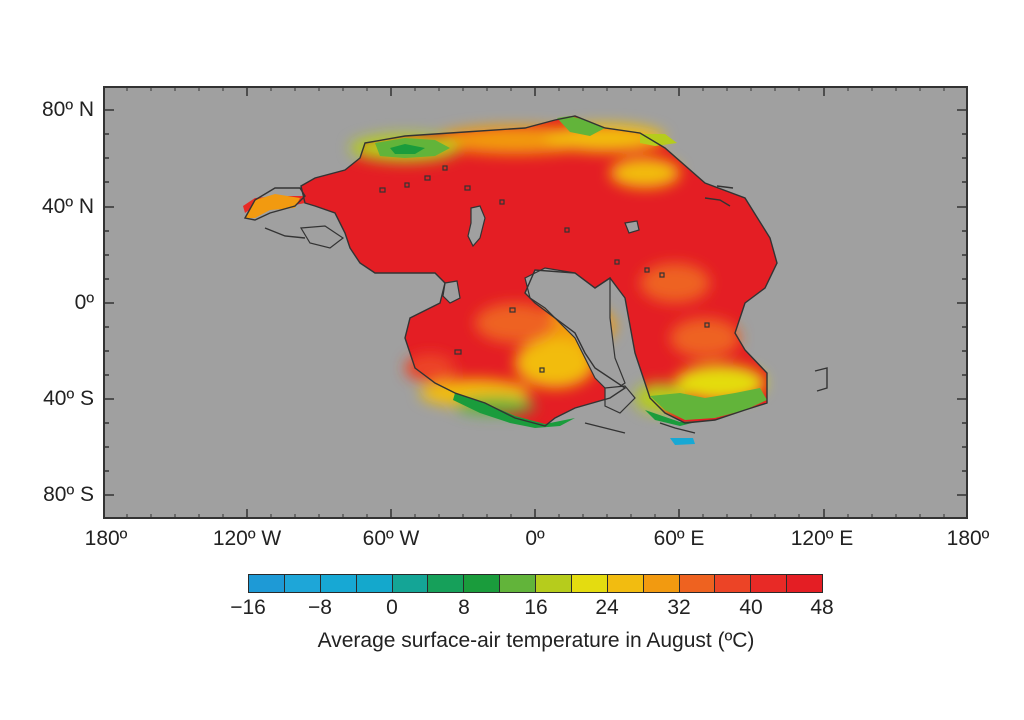 The width and height of the screenshot is (1024, 720). Describe the element at coordinates (272, 206) in the screenshot. I see `landmass-west-islands` at that location.